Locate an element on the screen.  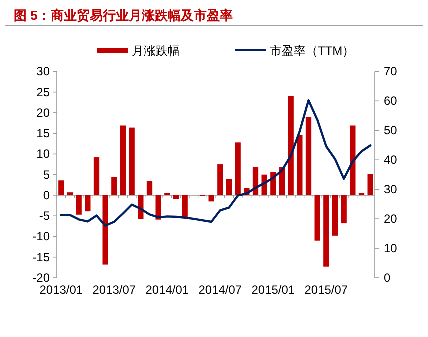
y-tick-label: 0 is located at coordinates (46, 195).